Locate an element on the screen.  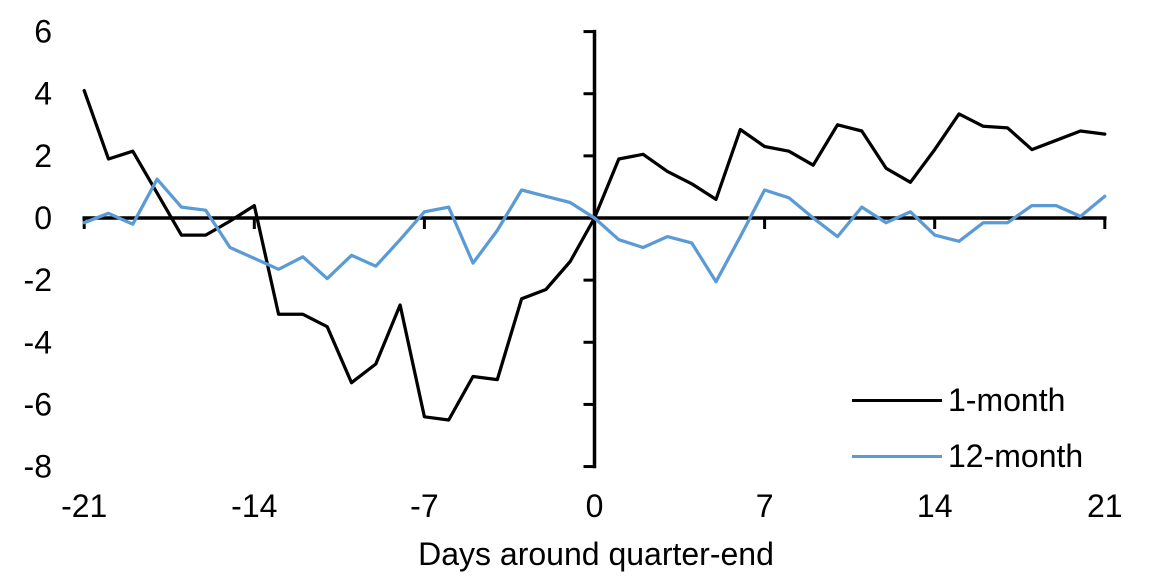
legend-item-1-month: 1-month is located at coordinates (959, 399).